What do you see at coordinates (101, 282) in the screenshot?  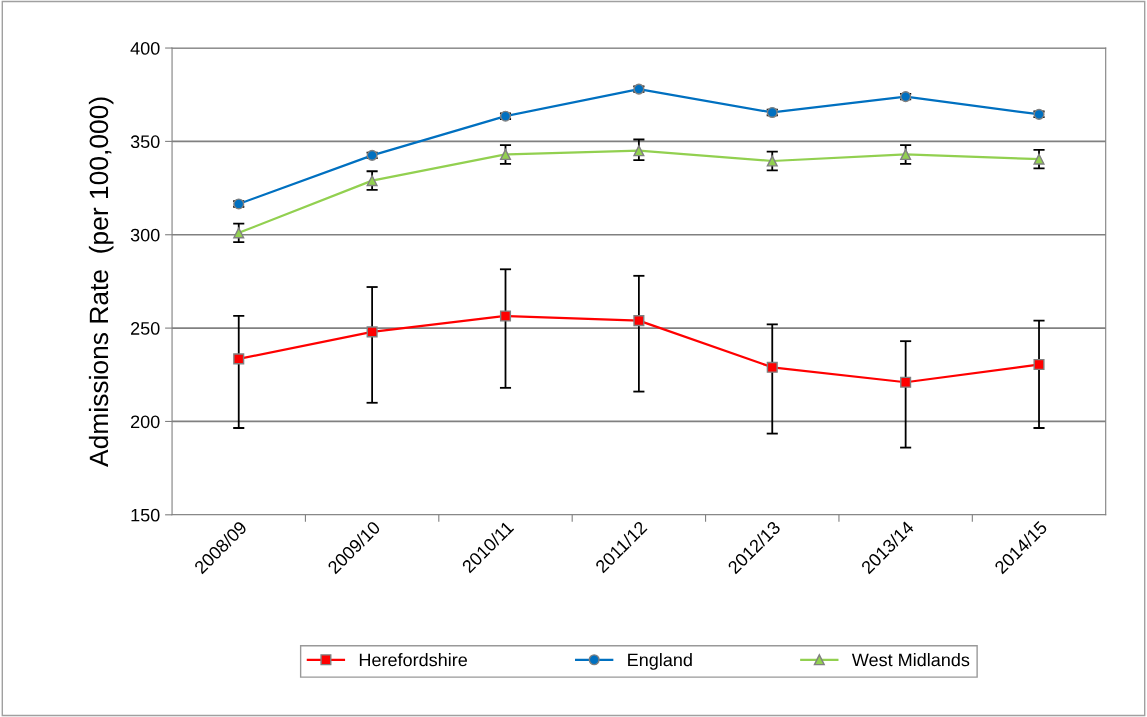 I see `y-axis-title: Admissions Rate (per 100,000)` at bounding box center [101, 282].